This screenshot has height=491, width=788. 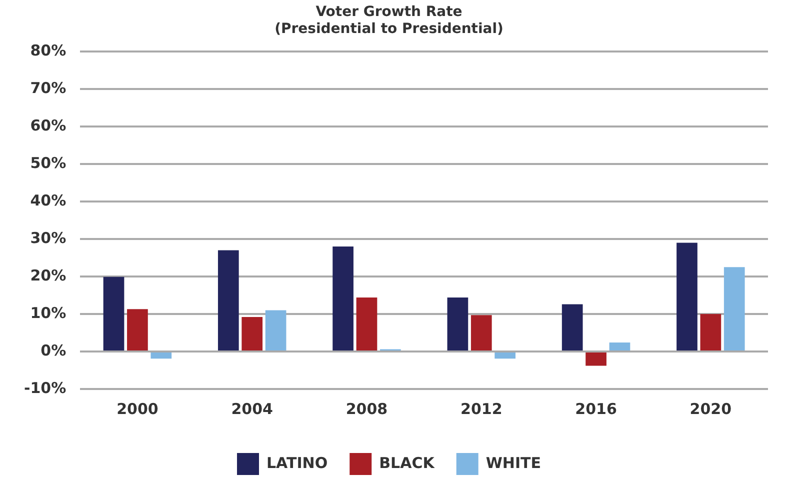 What do you see at coordinates (48, 50) in the screenshot?
I see `y-tick-label: 80%` at bounding box center [48, 50].